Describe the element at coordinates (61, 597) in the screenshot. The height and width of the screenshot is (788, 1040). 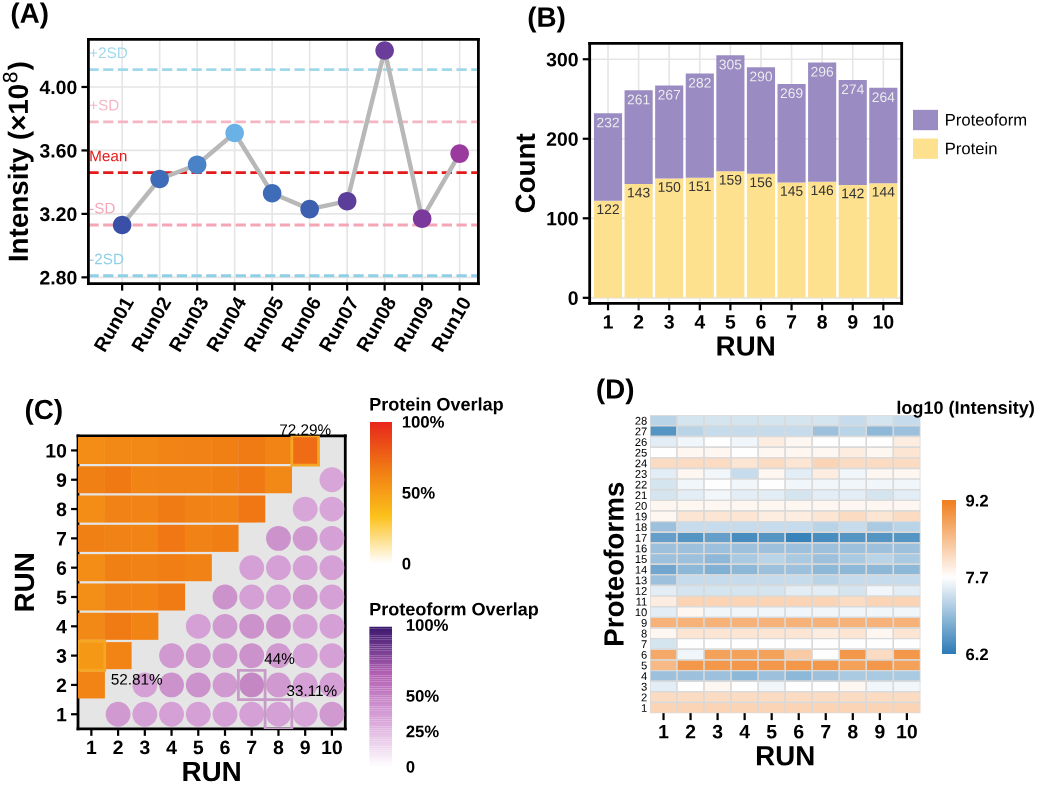
I see `y-tick-label: 5` at that location.